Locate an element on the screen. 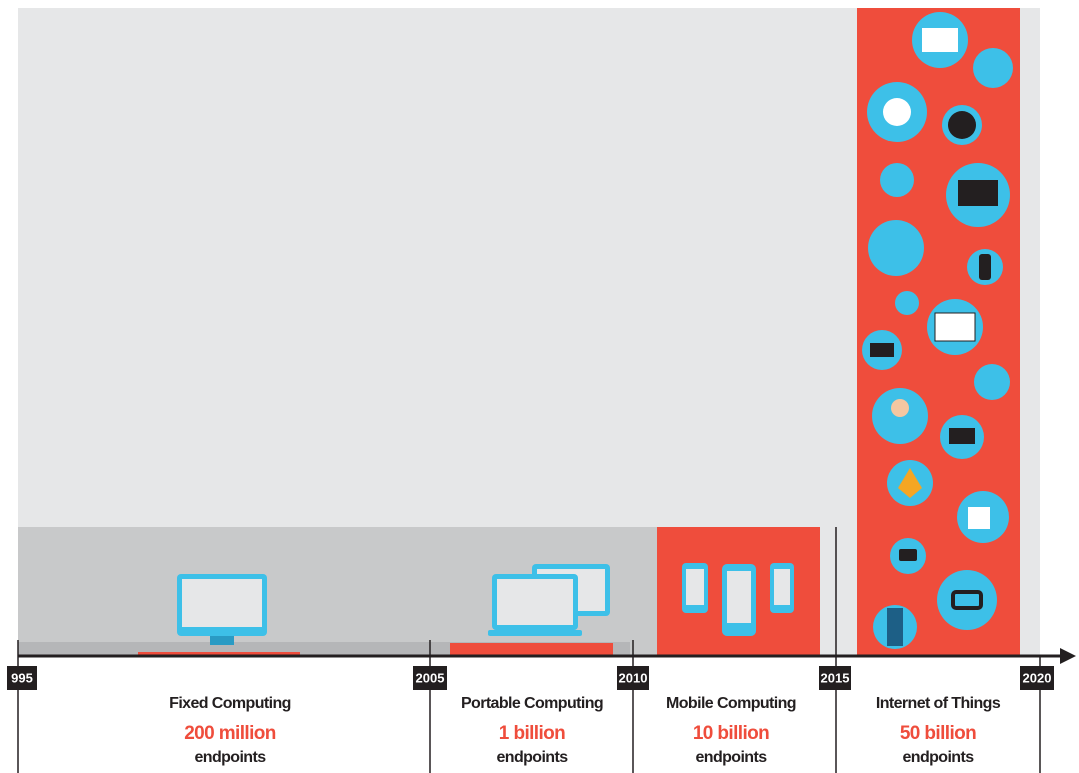  year-label: 2010 is located at coordinates (633, 677).